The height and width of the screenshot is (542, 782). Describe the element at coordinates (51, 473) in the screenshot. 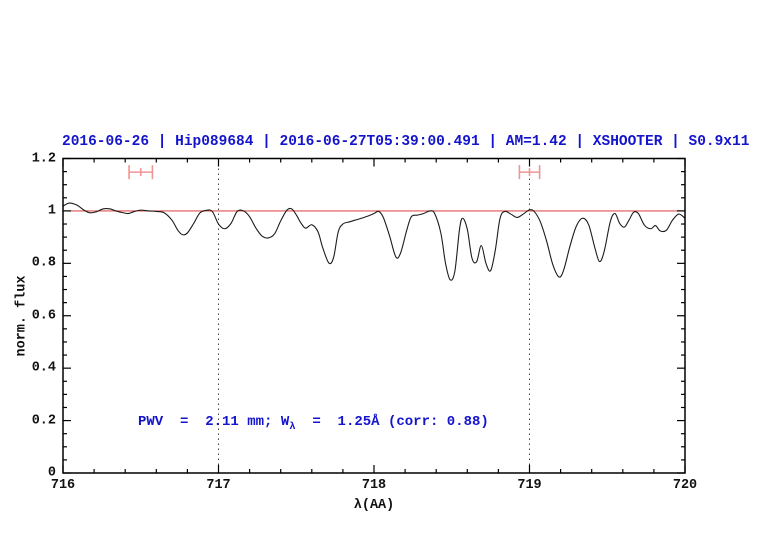

I see `y-tick-label: 0` at that location.